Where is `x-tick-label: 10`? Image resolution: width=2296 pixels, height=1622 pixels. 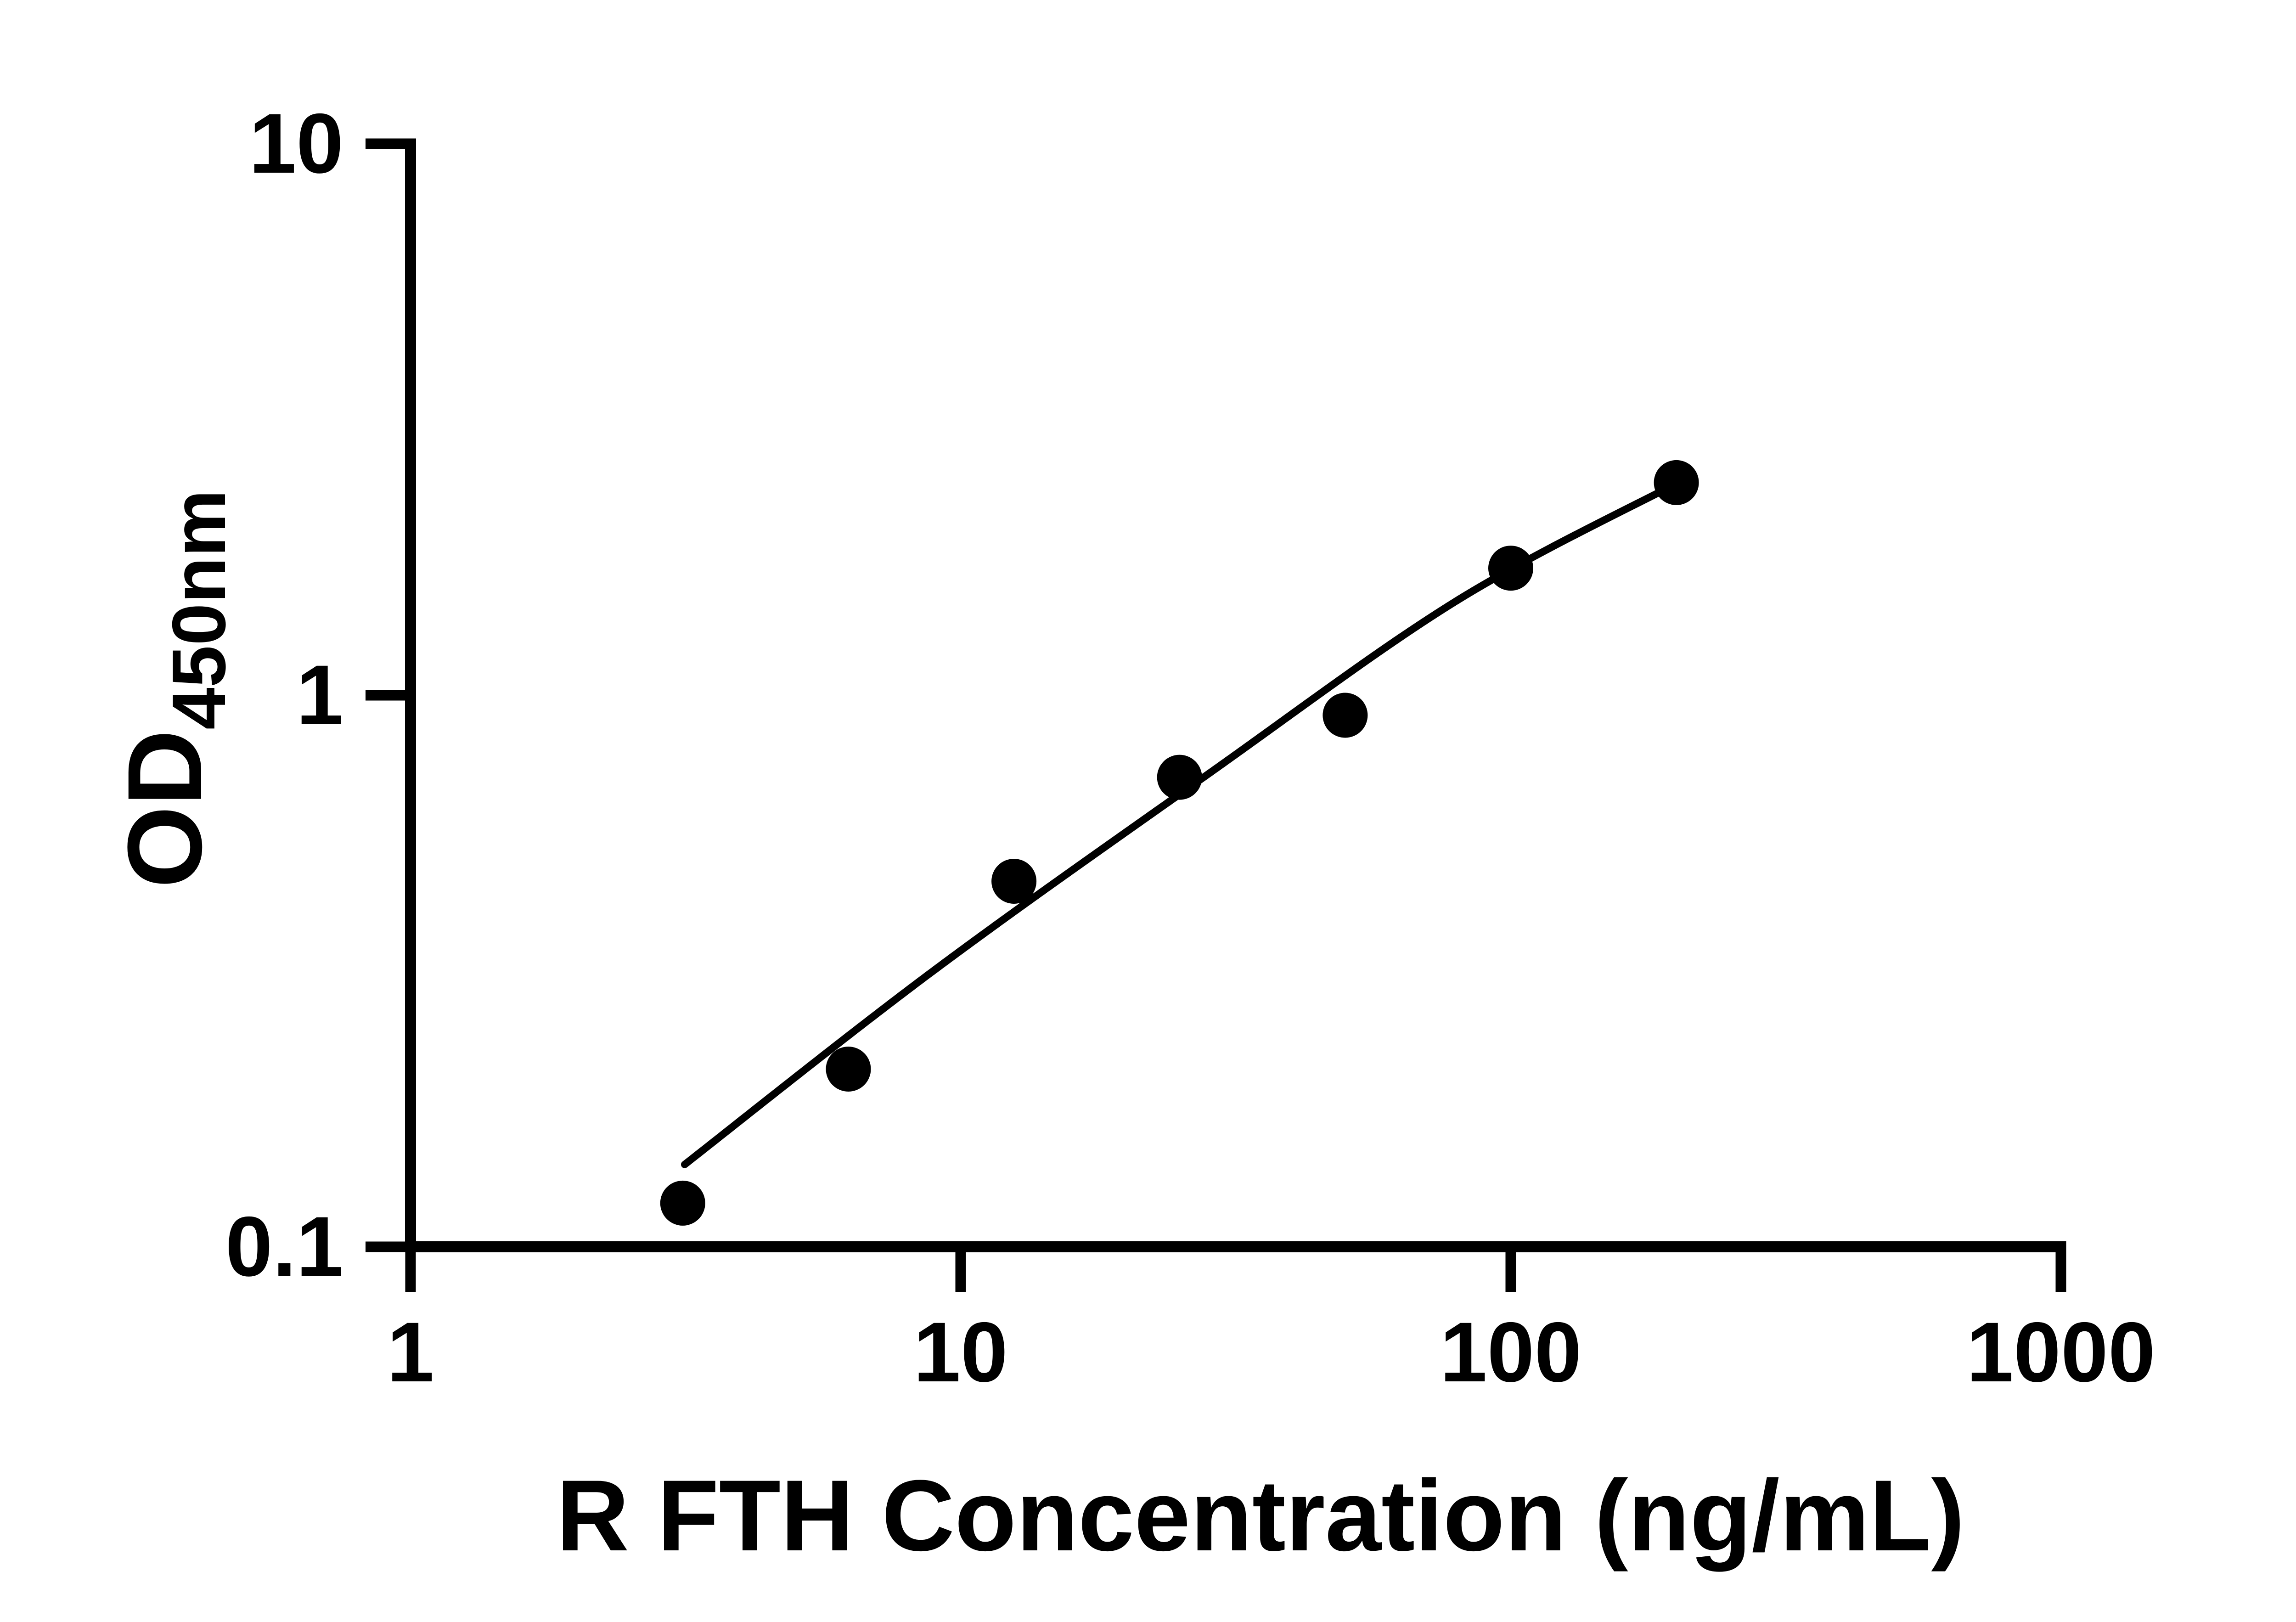 x-tick-label: 10 is located at coordinates (961, 1352).